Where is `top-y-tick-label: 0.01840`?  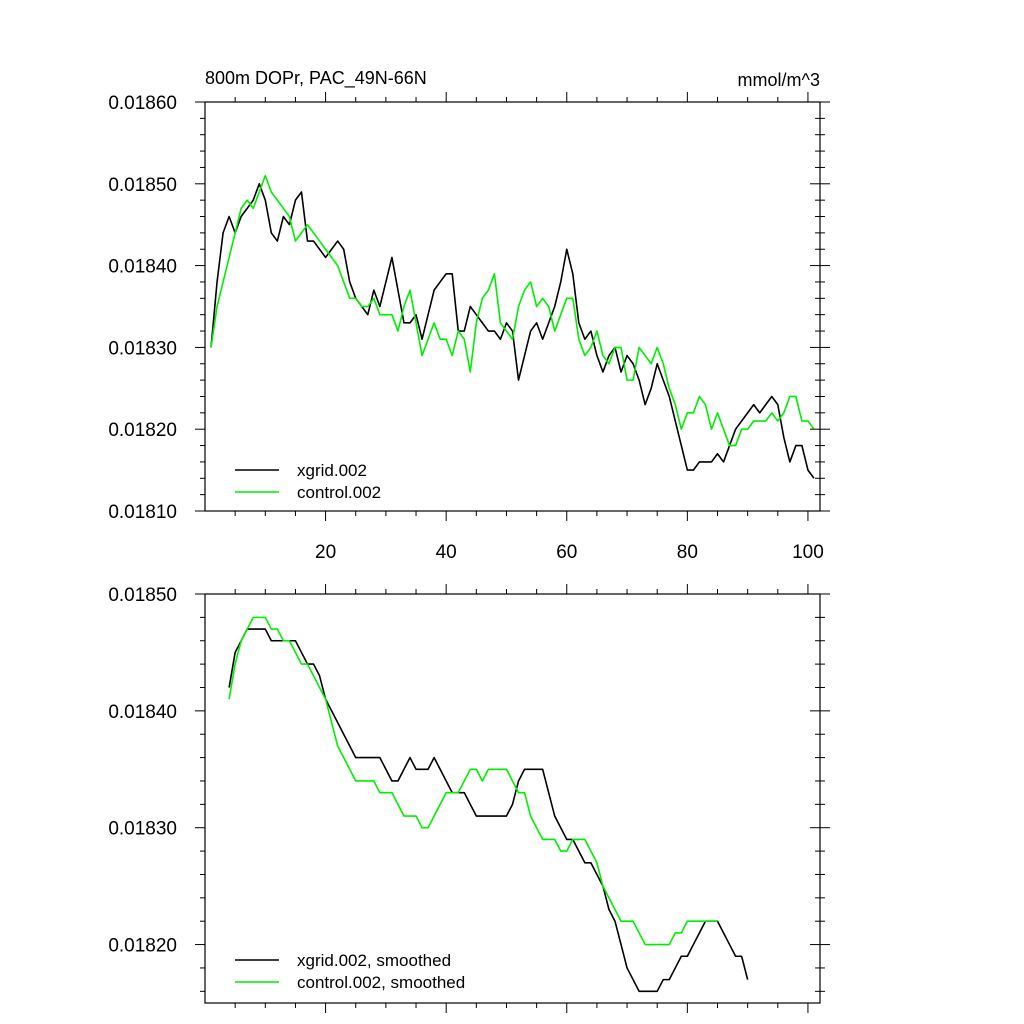
top-y-tick-label: 0.01840 is located at coordinates (142, 267).